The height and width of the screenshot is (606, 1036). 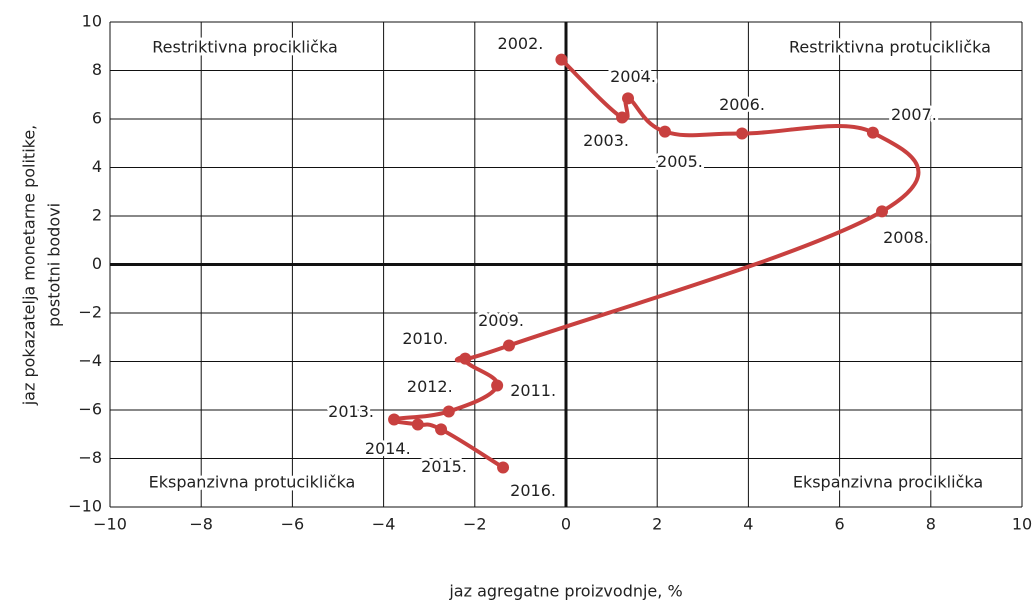 What do you see at coordinates (742, 104) in the screenshot?
I see `point-label: 2006.` at bounding box center [742, 104].